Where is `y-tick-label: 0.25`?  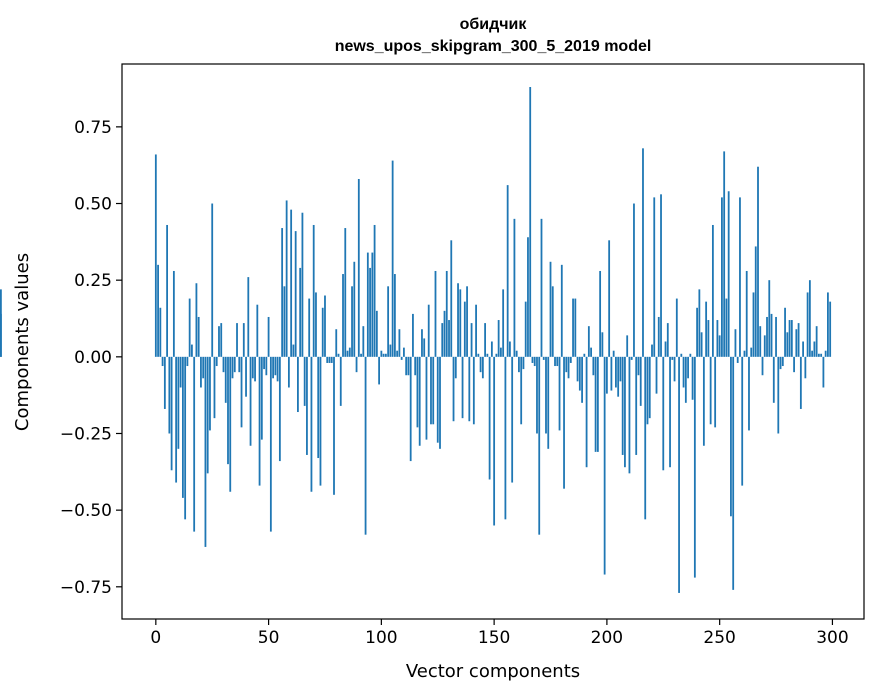
y-tick-label: 0.25 is located at coordinates (93, 281).